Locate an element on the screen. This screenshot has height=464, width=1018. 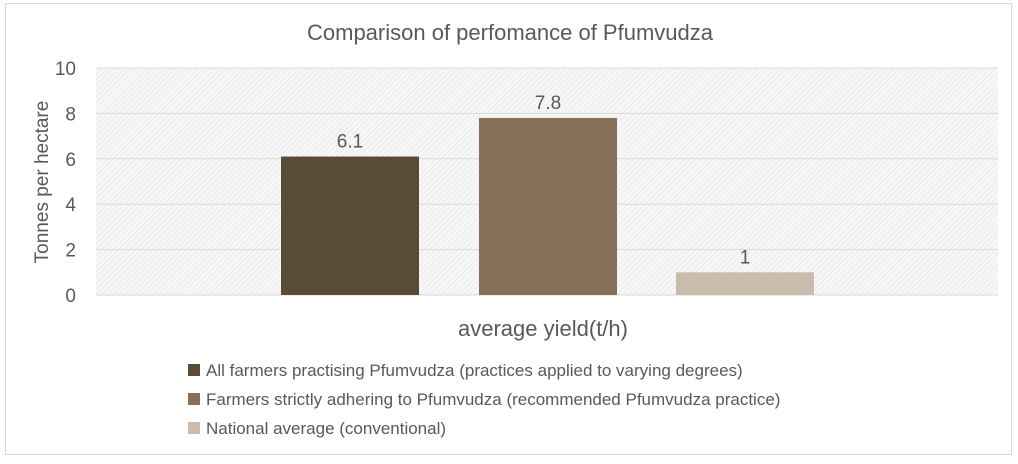
data-label: 6.1 is located at coordinates (350, 142).